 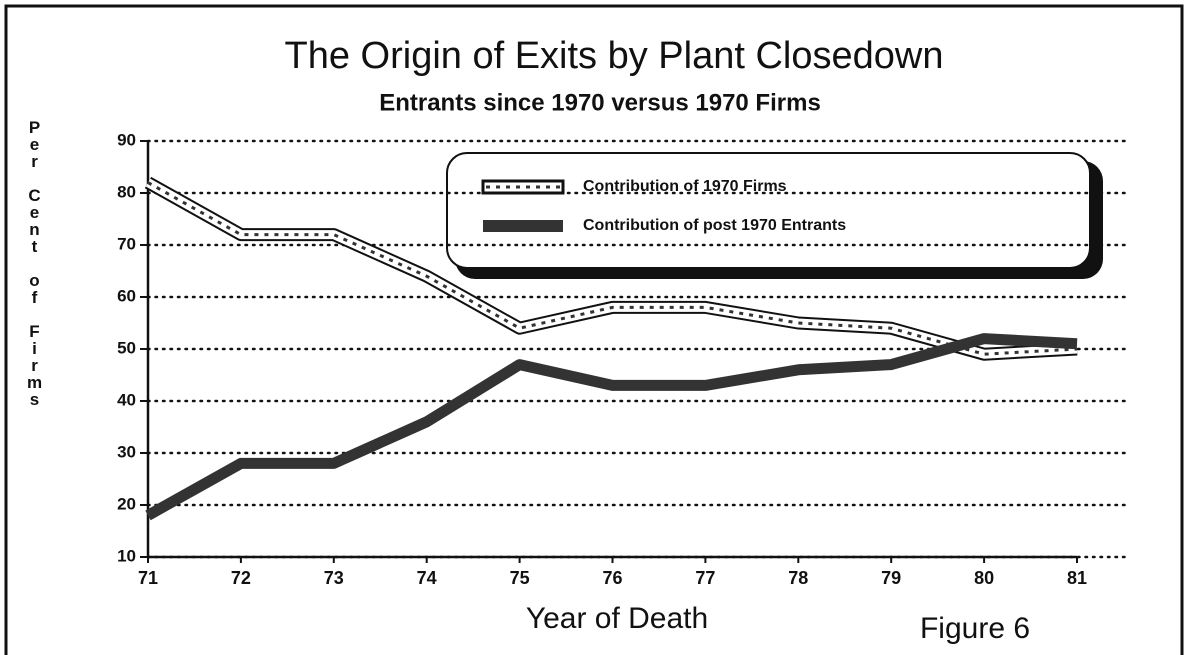 What do you see at coordinates (614, 56) in the screenshot?
I see `chart-title: The Origin of Exits by Plant Closedown` at bounding box center [614, 56].